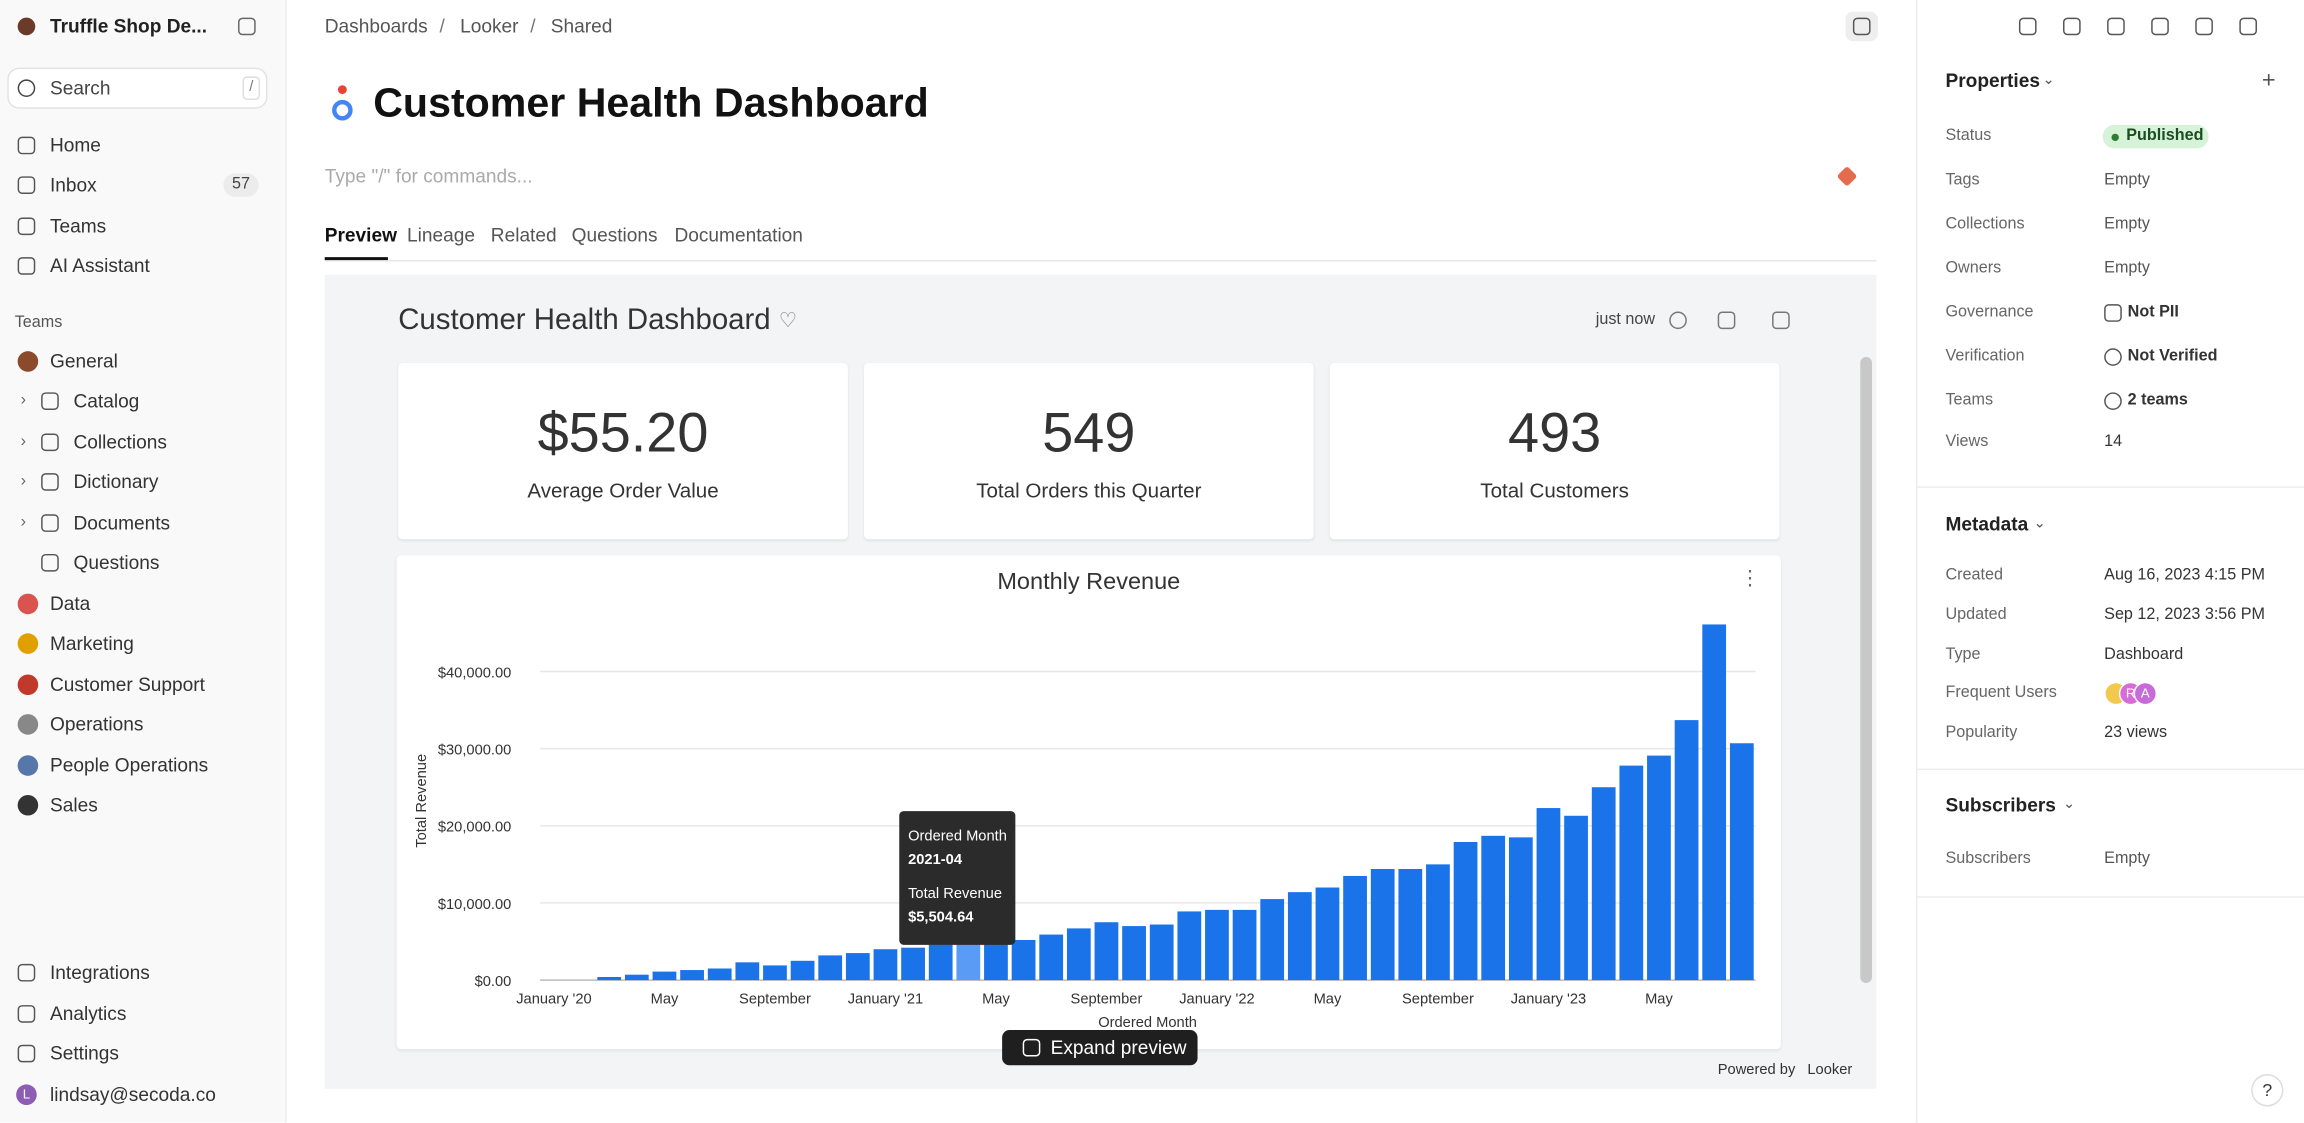 Image resolution: width=2304 pixels, height=1123 pixels. Describe the element at coordinates (70, 603) in the screenshot. I see `team-item: Data` at that location.